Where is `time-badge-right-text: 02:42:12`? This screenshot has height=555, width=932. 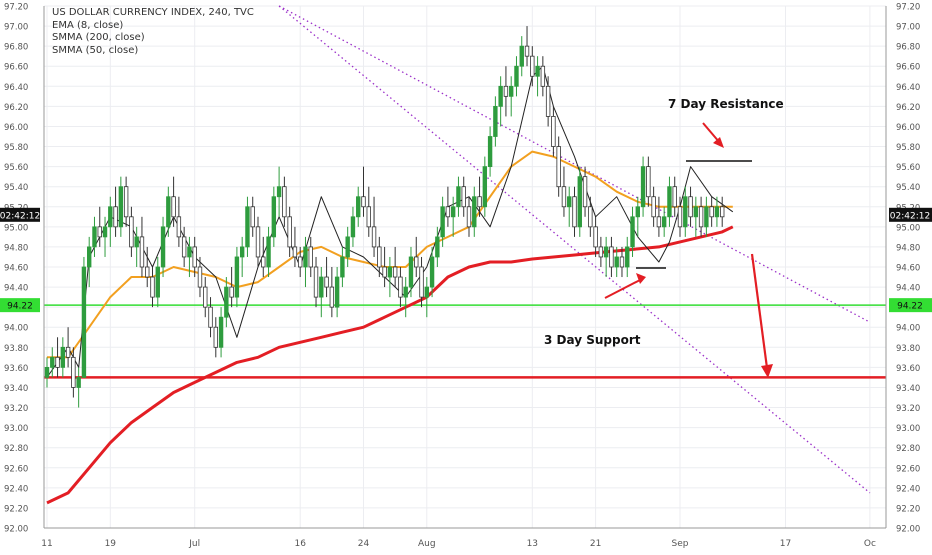
time-badge-right-text: 02:42:12 is located at coordinates (910, 216).